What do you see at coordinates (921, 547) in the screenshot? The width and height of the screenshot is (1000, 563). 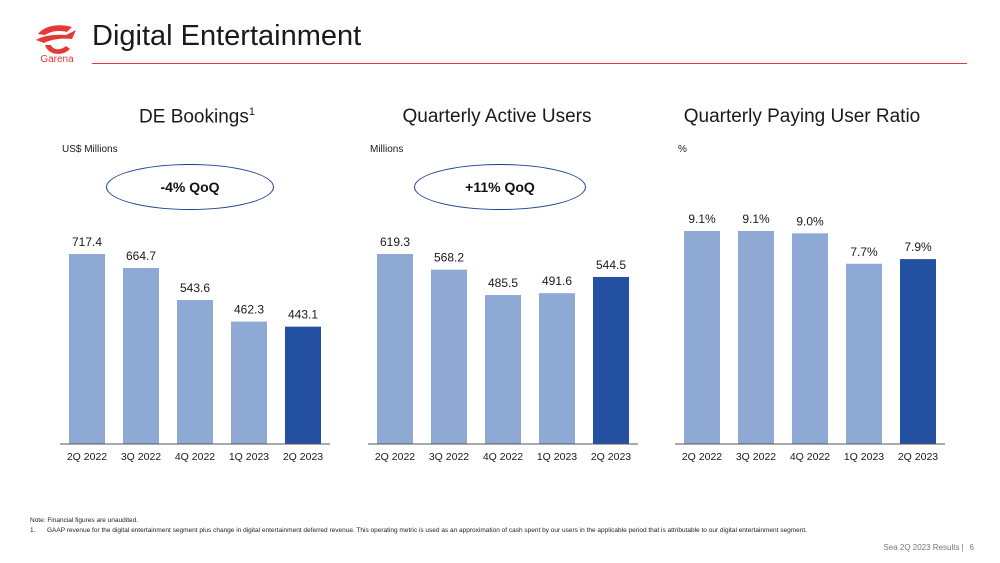 I see `footer-source: Sea 2Q 2023 Results` at bounding box center [921, 547].